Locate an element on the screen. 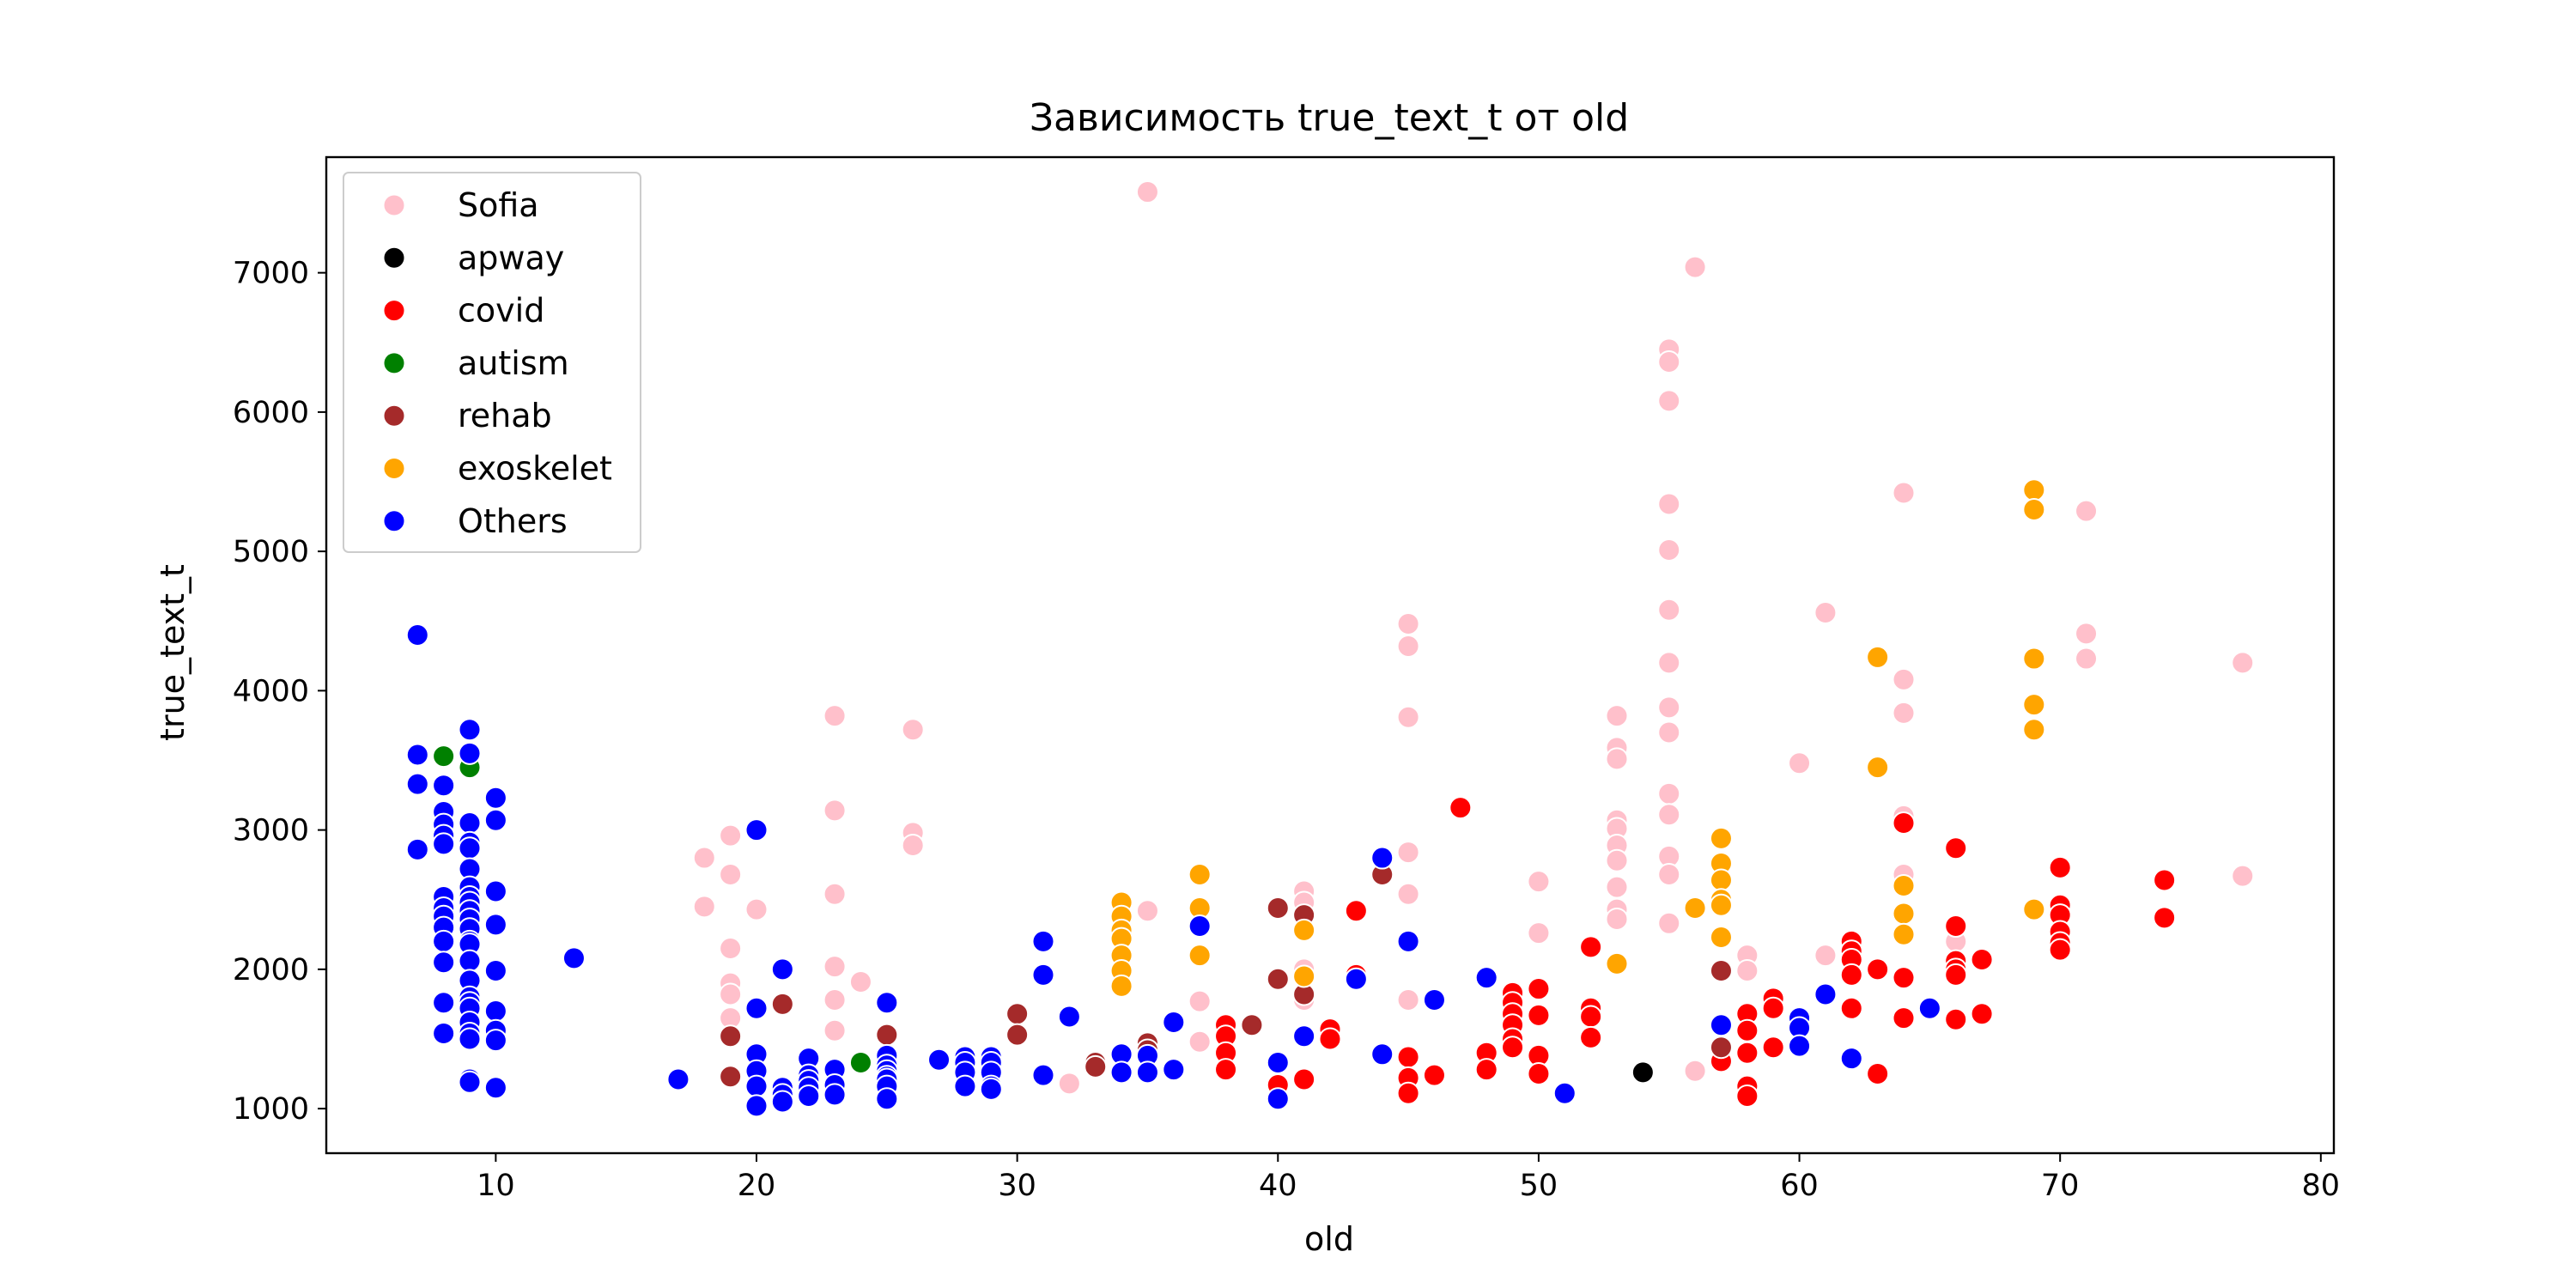 The image size is (2576, 1288). x-tick-label: 80 is located at coordinates (2321, 1186).